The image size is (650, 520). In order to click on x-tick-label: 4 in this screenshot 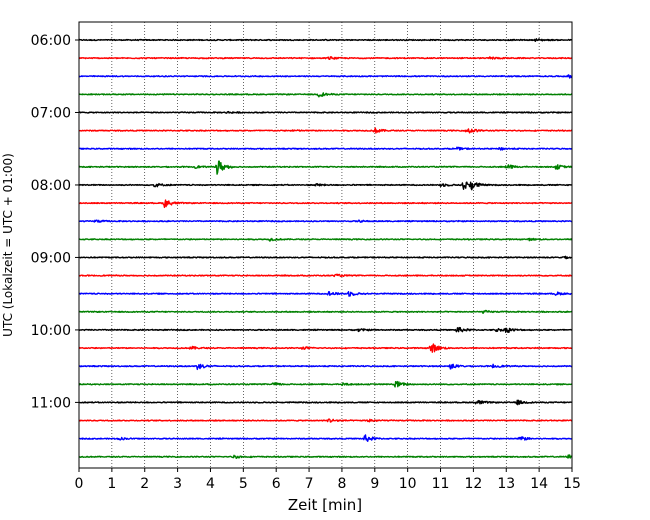, I will do `click(210, 484)`.